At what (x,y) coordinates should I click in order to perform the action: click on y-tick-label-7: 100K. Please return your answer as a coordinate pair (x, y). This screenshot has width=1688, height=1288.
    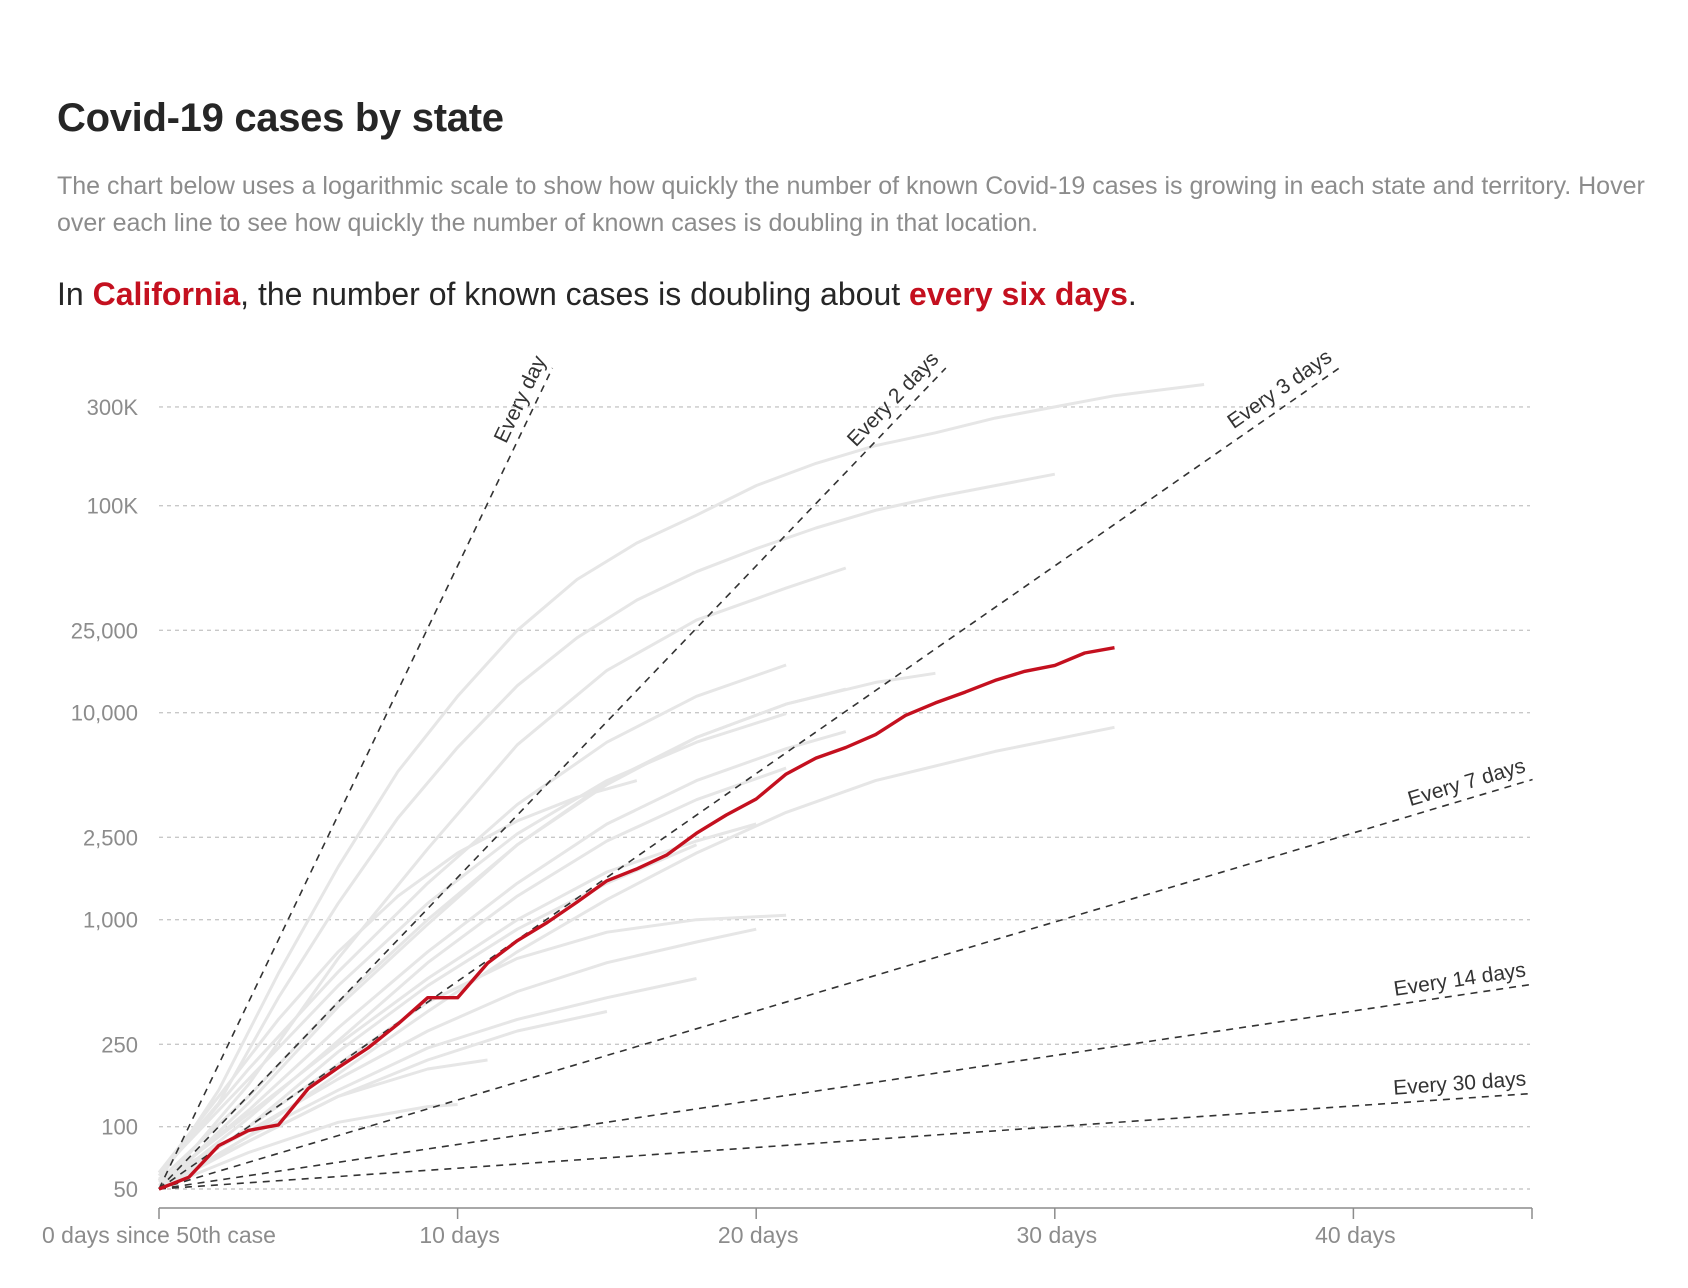
    Looking at the image, I should click on (113, 506).